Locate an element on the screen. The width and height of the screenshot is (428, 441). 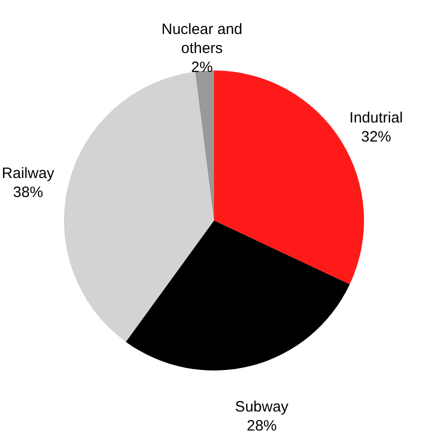
slice-label: Railway is located at coordinates (28, 173).